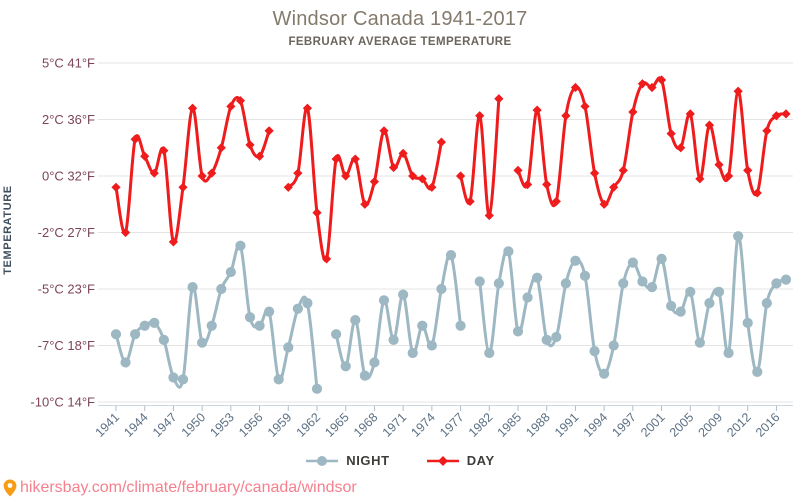 Image resolution: width=800 pixels, height=500 pixels. Describe the element at coordinates (400, 19) in the screenshot. I see `page-title: Windsor Canada 1941-2017` at that location.